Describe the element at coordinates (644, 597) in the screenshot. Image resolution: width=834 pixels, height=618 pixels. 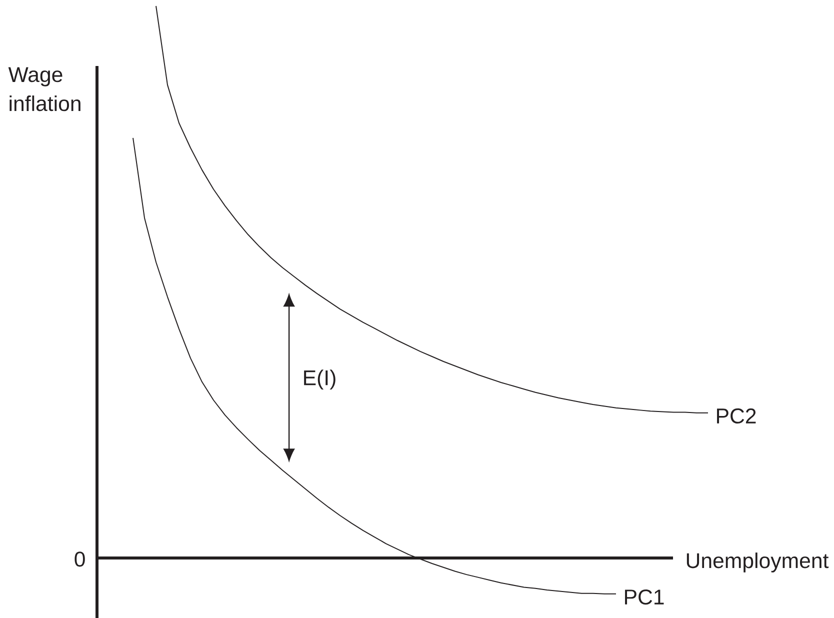
I see `series-label: PC1` at that location.